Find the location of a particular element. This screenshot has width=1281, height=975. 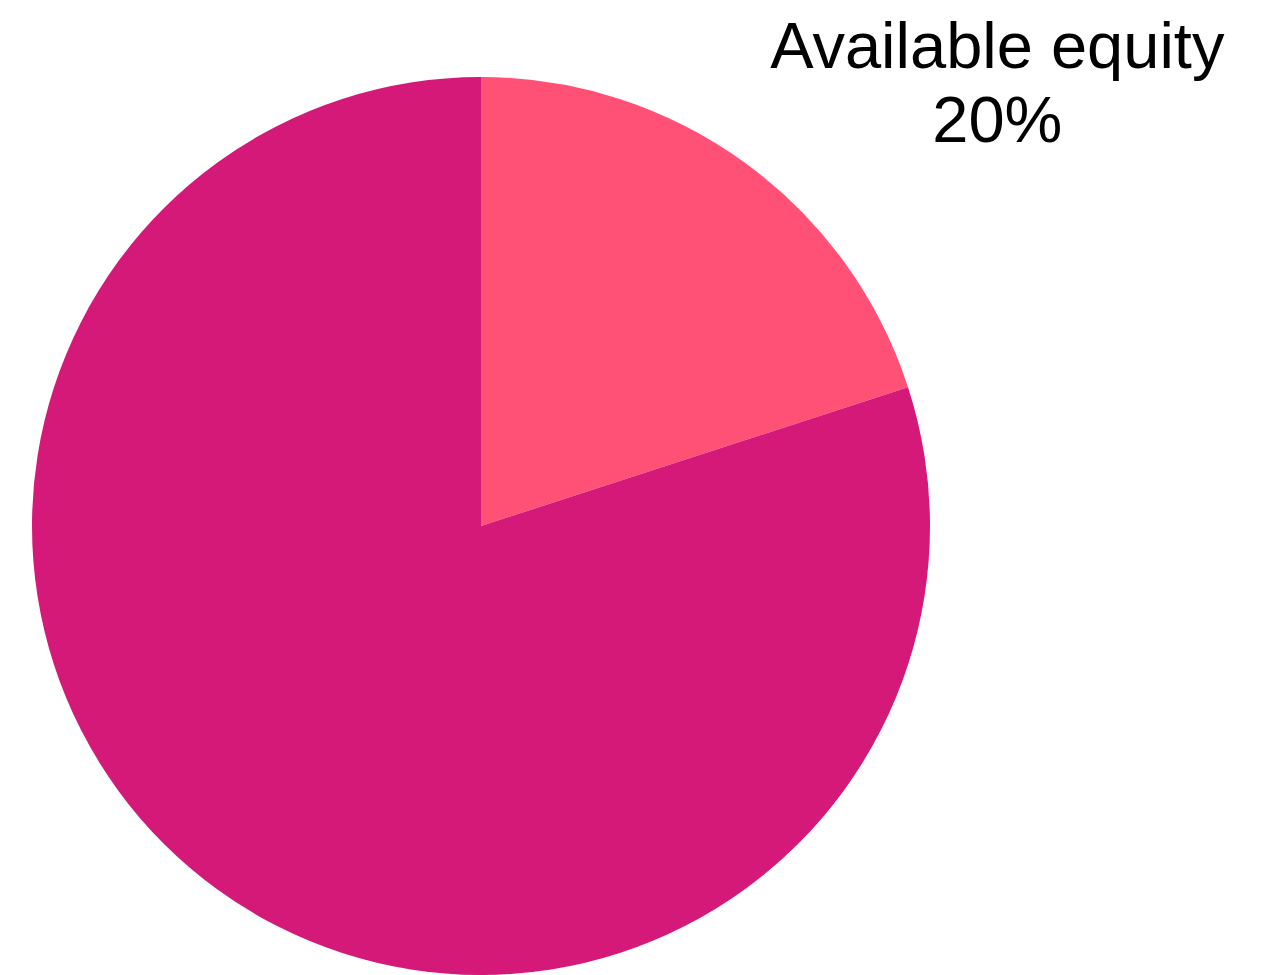

data-label: 20% is located at coordinates (997, 119).